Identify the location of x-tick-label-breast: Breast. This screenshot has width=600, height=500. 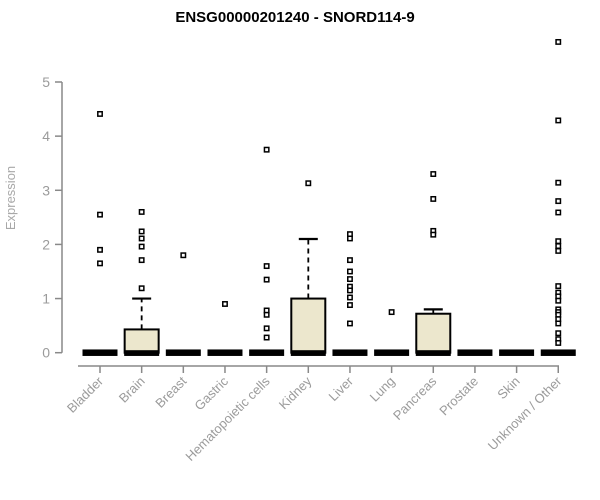
(170, 391).